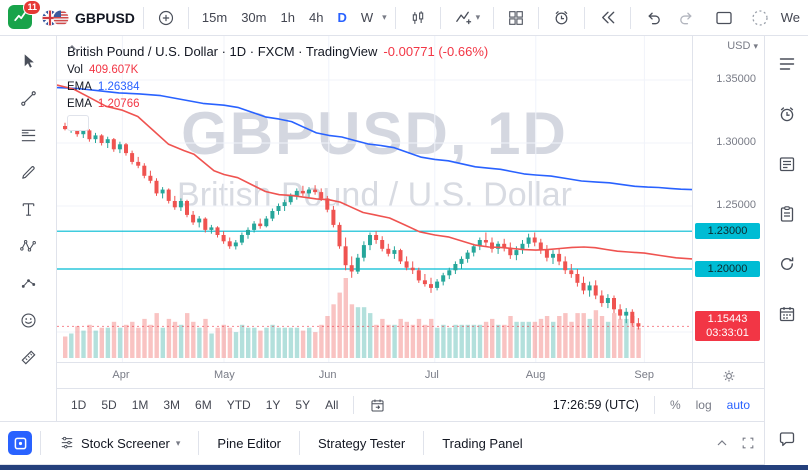 The height and width of the screenshot is (470, 808). Describe the element at coordinates (327, 375) in the screenshot. I see `time-axis-month-label: Jun` at that location.